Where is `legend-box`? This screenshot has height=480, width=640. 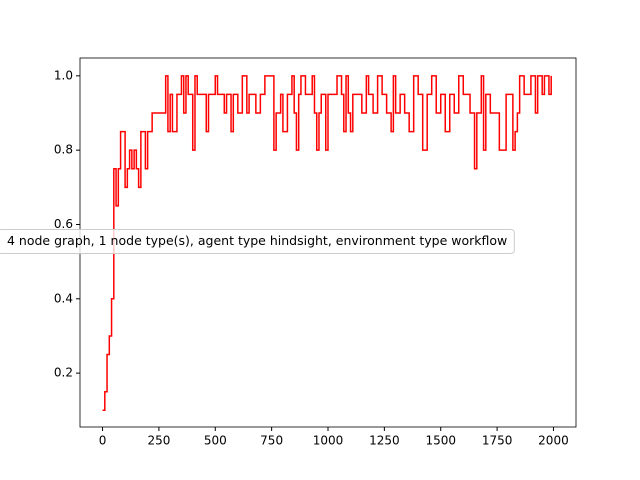 legend-box is located at coordinates (257, 241).